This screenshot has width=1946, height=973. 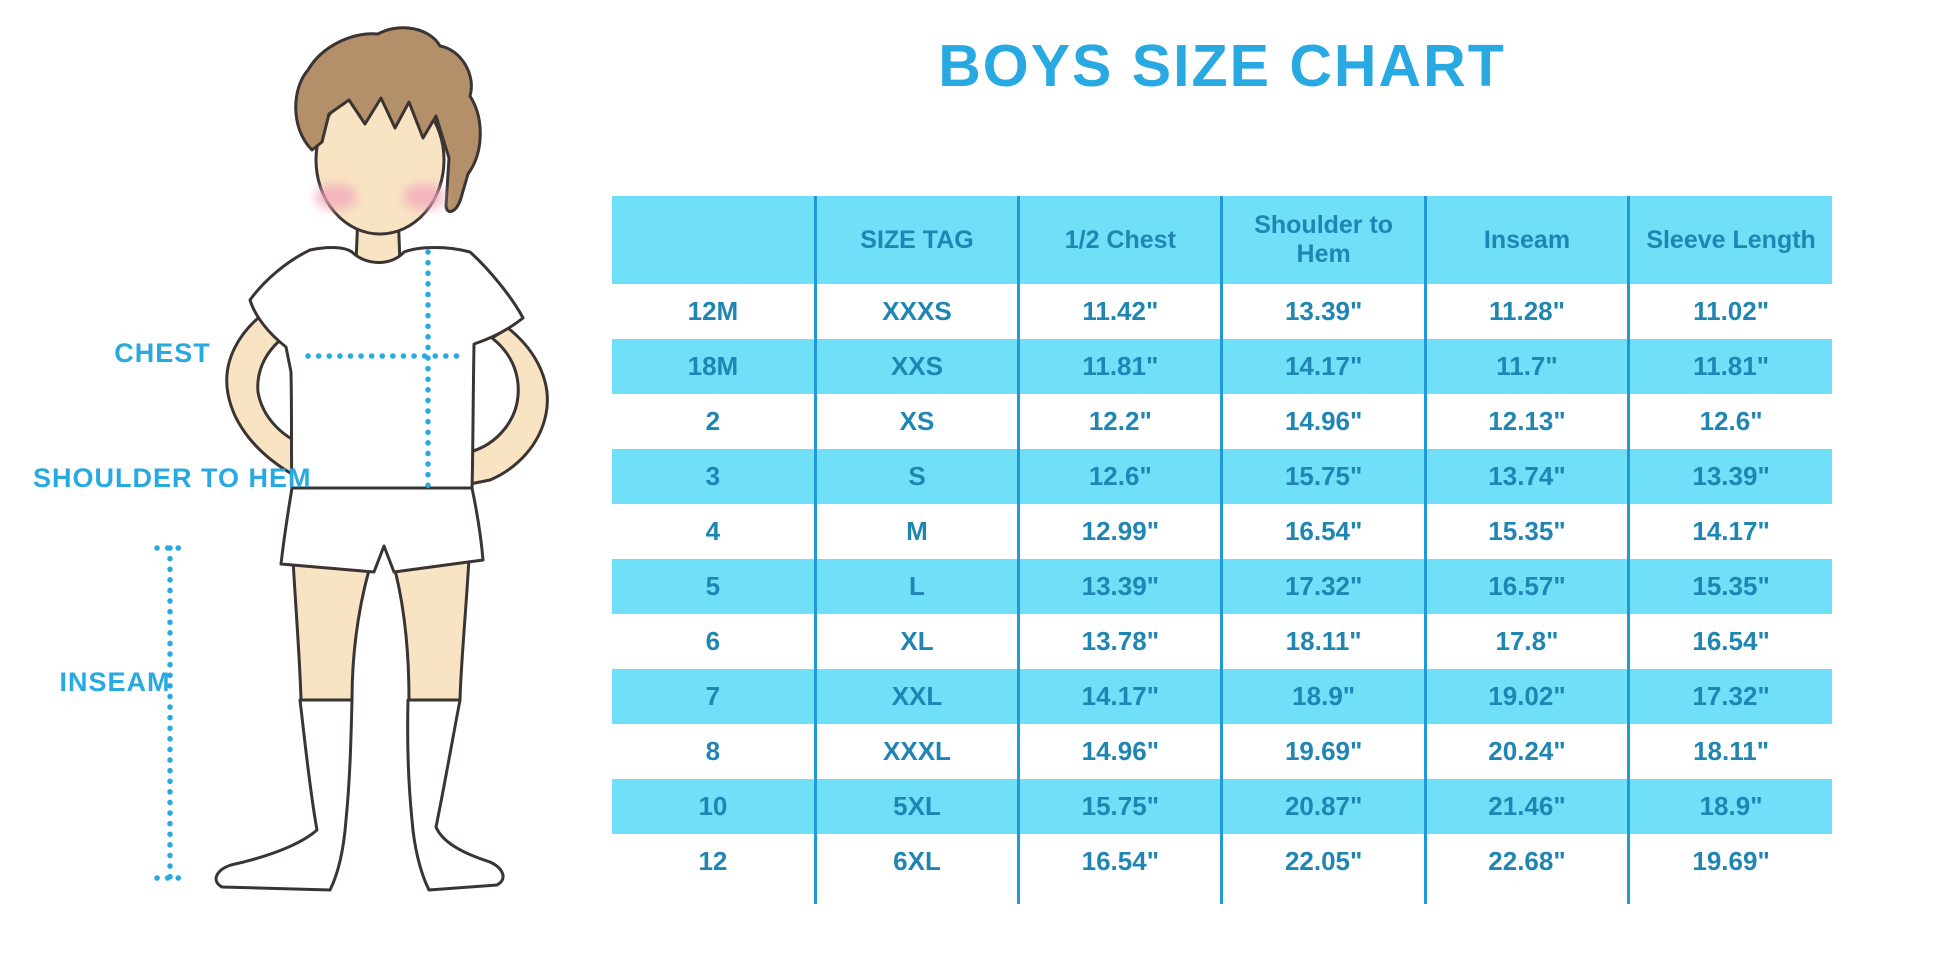 What do you see at coordinates (918, 421) in the screenshot?
I see `table-cell: XS` at bounding box center [918, 421].